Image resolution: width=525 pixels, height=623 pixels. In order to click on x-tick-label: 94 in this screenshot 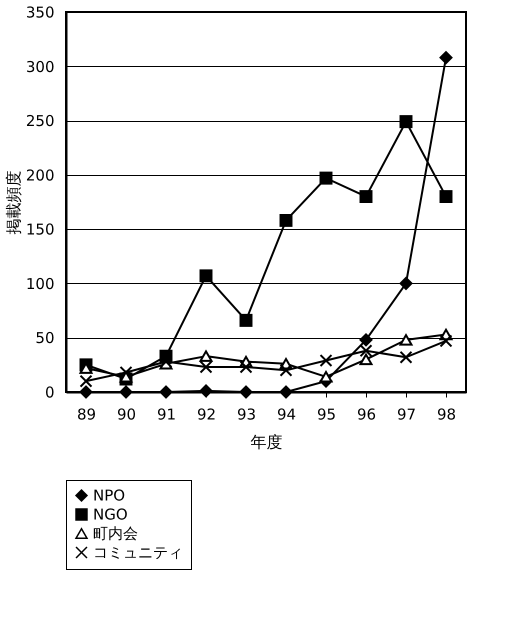, I will do `click(286, 415)`.